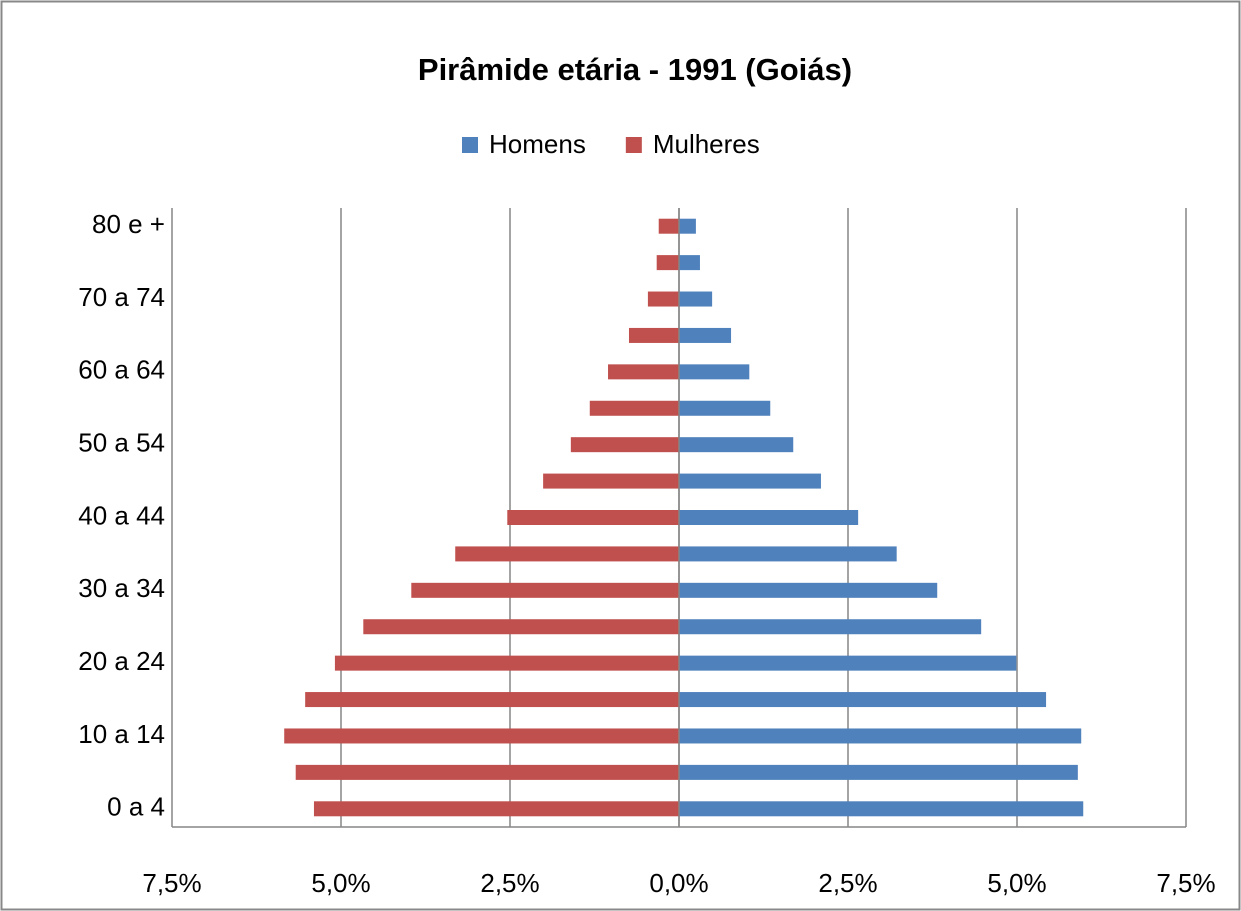  What do you see at coordinates (706, 144) in the screenshot?
I see `legend-label: Mulheres` at bounding box center [706, 144].